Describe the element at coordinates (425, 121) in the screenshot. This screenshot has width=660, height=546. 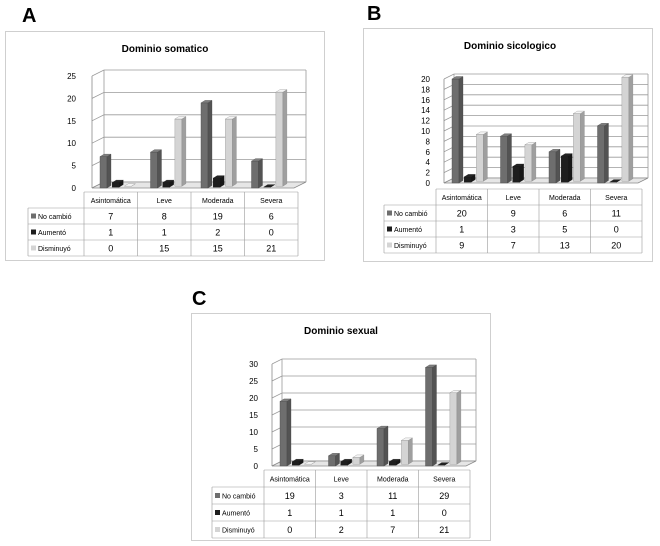
I see `y-tick-label: 12` at that location.